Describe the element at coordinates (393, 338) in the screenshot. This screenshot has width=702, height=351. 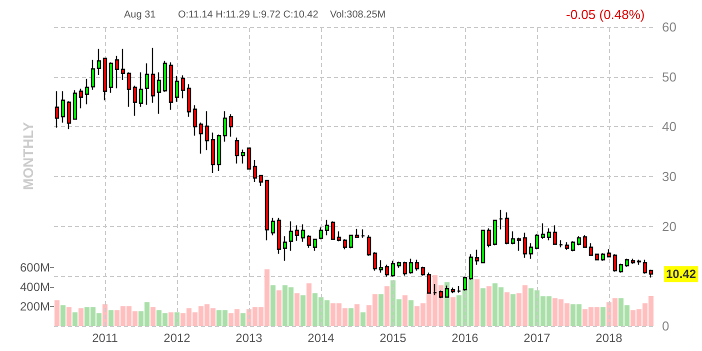
I see `x-tick-label: 2015` at that location.